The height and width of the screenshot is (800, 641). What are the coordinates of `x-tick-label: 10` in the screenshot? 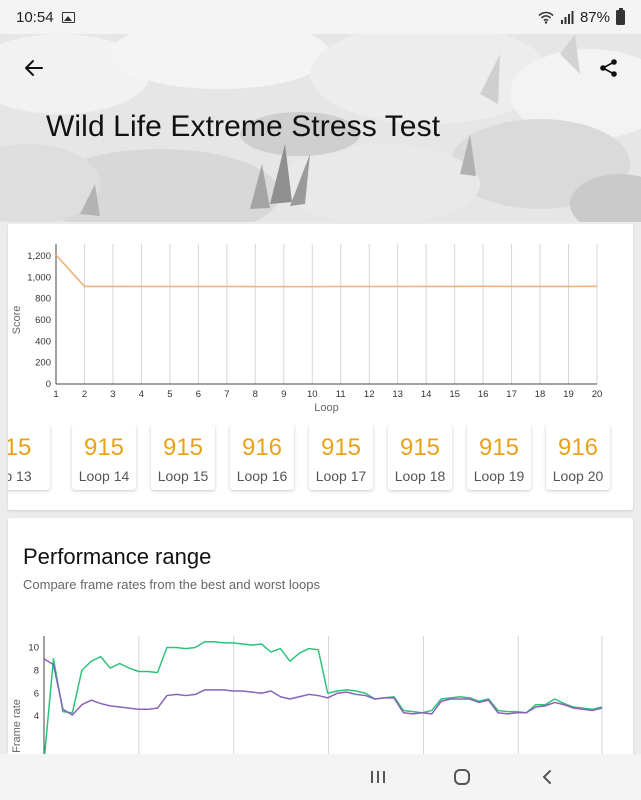 It's located at (312, 394).